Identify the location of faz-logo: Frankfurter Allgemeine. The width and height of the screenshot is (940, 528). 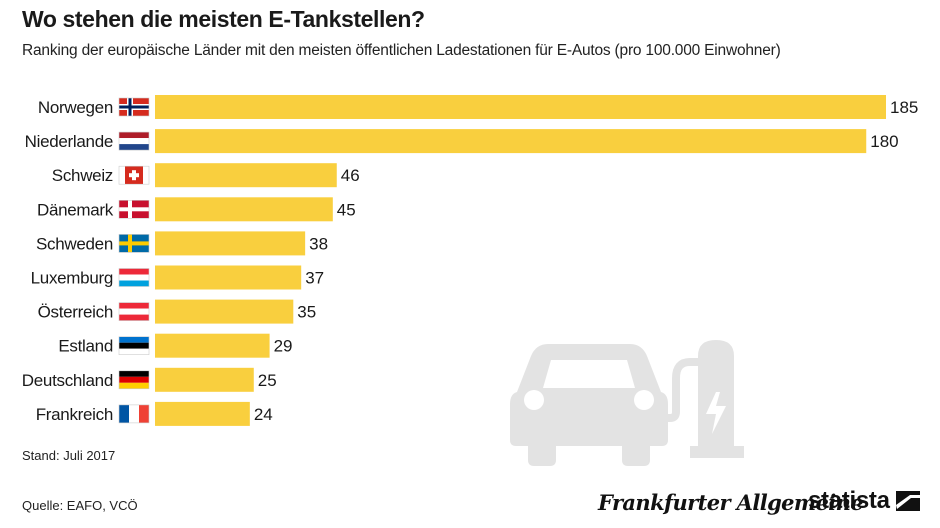
(731, 502).